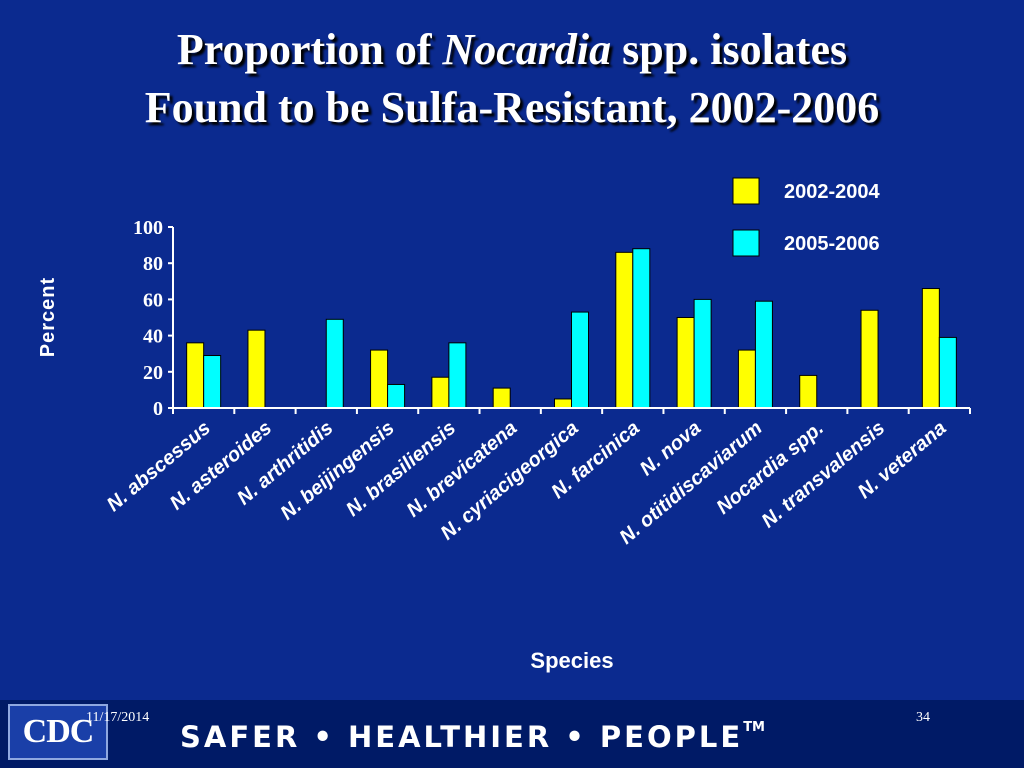 Image resolution: width=1024 pixels, height=768 pixels. What do you see at coordinates (159, 466) in the screenshot?
I see `x-category-label-N. abscessus: N. abscessus` at bounding box center [159, 466].